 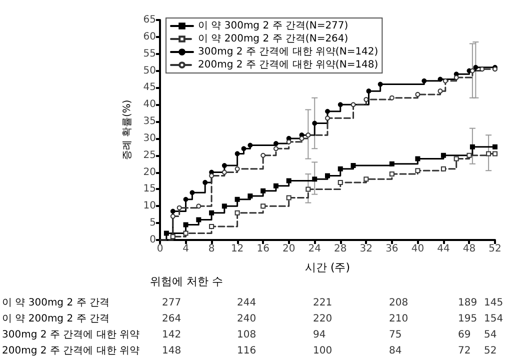 What do you see at coordinates (149, 104) in the screenshot?
I see `y-tick-label: 40` at bounding box center [149, 104].